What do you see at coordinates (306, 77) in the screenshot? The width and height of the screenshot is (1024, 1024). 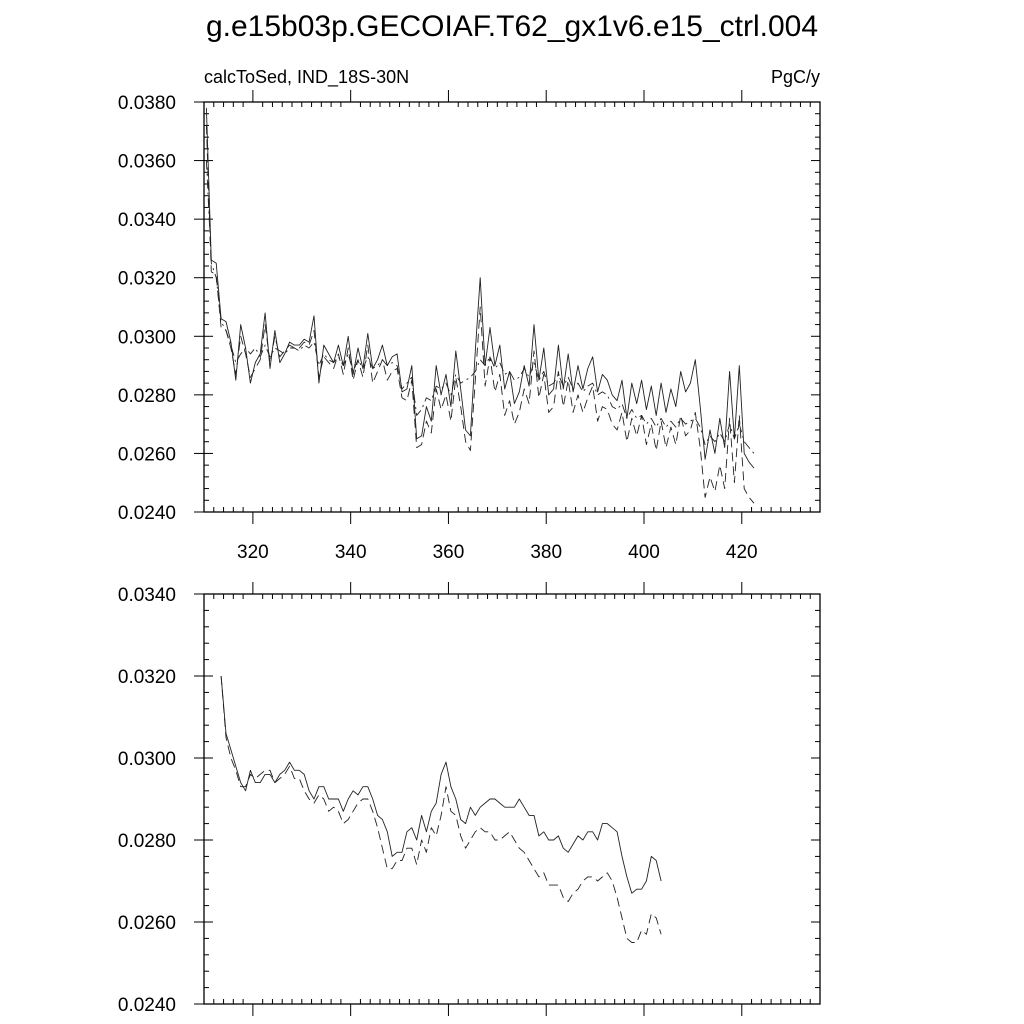 I see `top-left-label: calcToSed, IND_18S-30N` at bounding box center [306, 77].